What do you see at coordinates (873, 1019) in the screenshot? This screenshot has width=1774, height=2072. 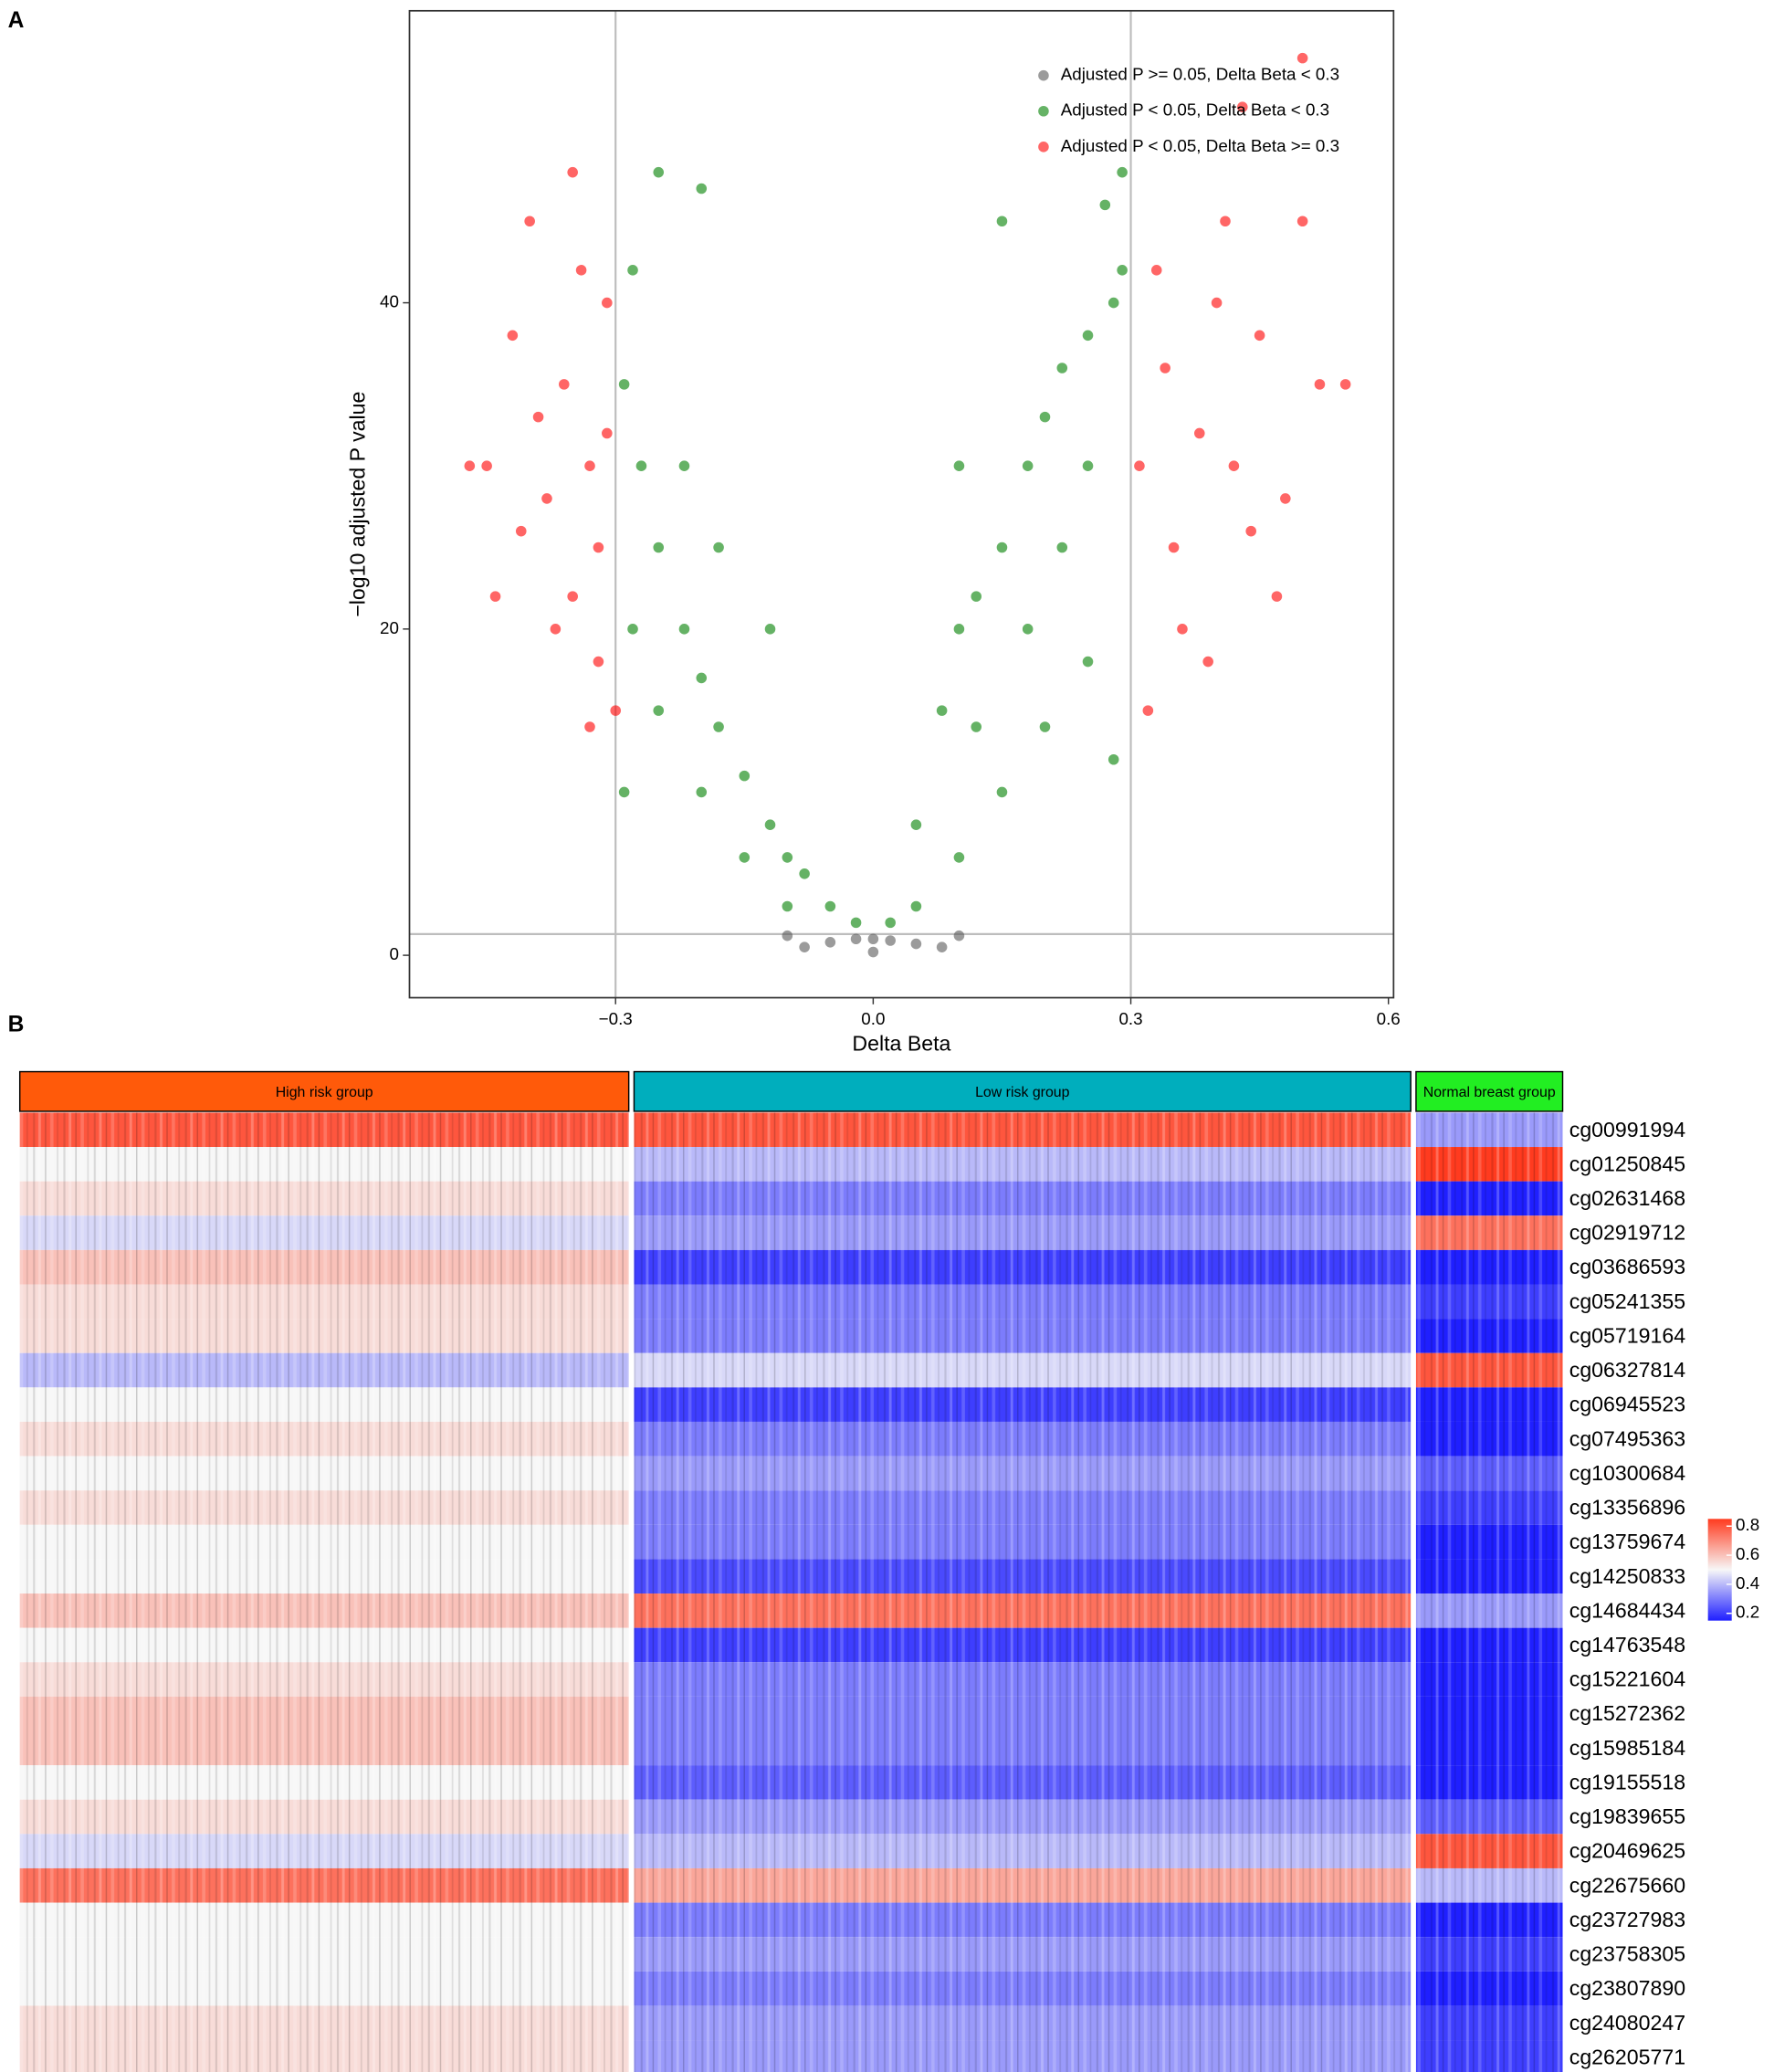 I see `x-tick-label: 0.0` at bounding box center [873, 1019].